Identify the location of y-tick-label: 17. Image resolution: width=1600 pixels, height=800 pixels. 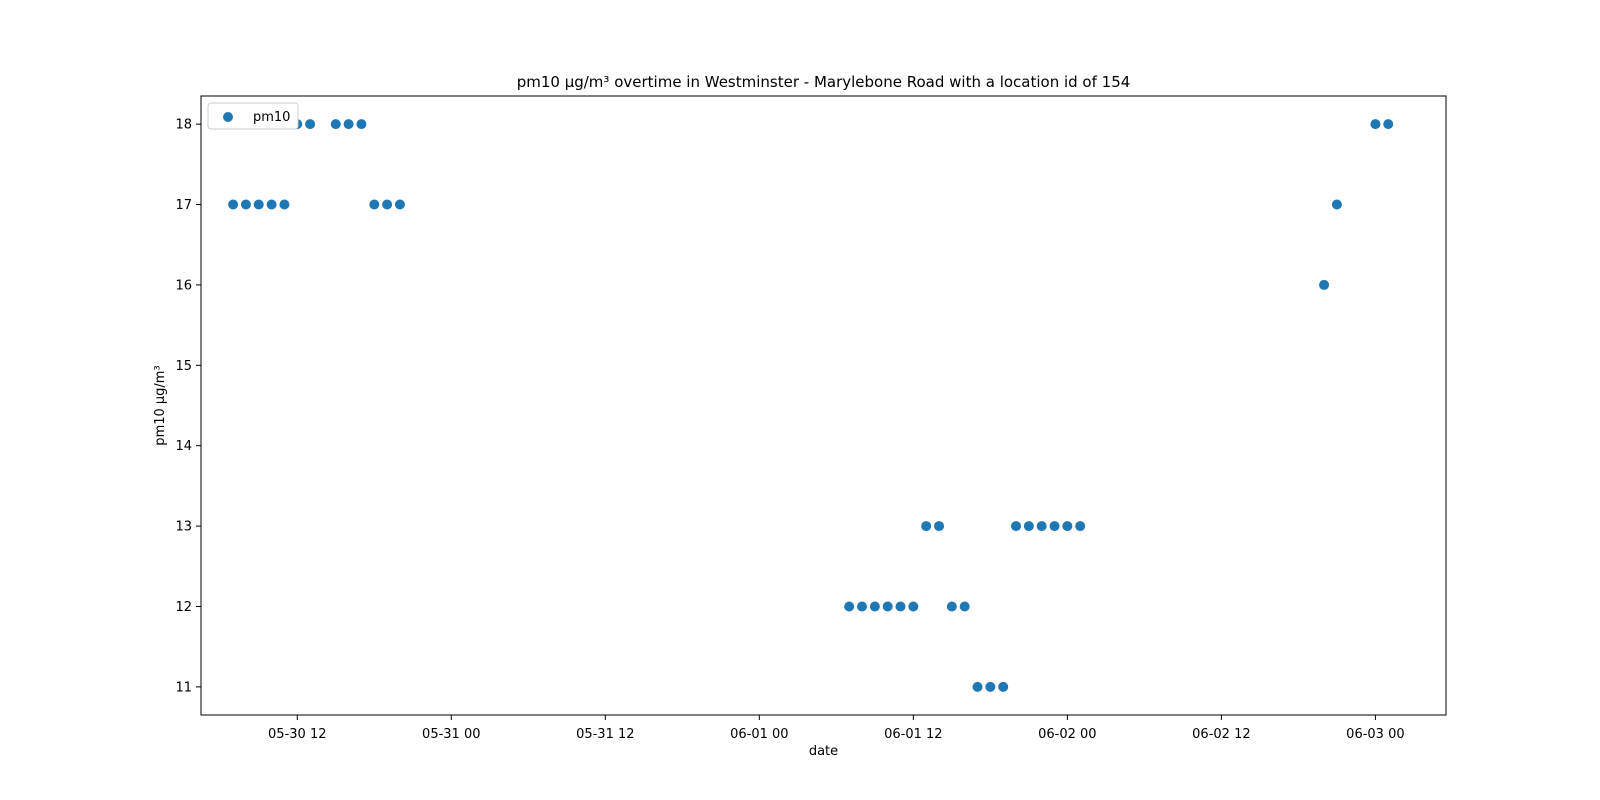
(183, 205).